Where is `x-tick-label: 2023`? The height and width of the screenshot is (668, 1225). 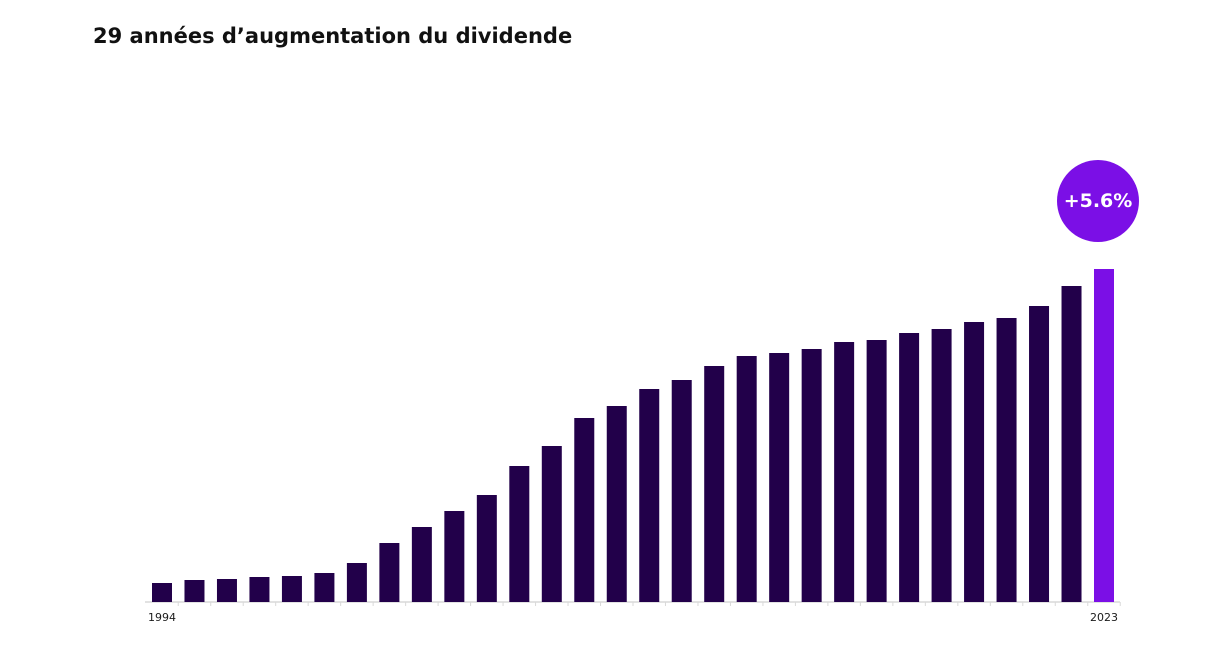 x-tick-label: 2023 is located at coordinates (1104, 617).